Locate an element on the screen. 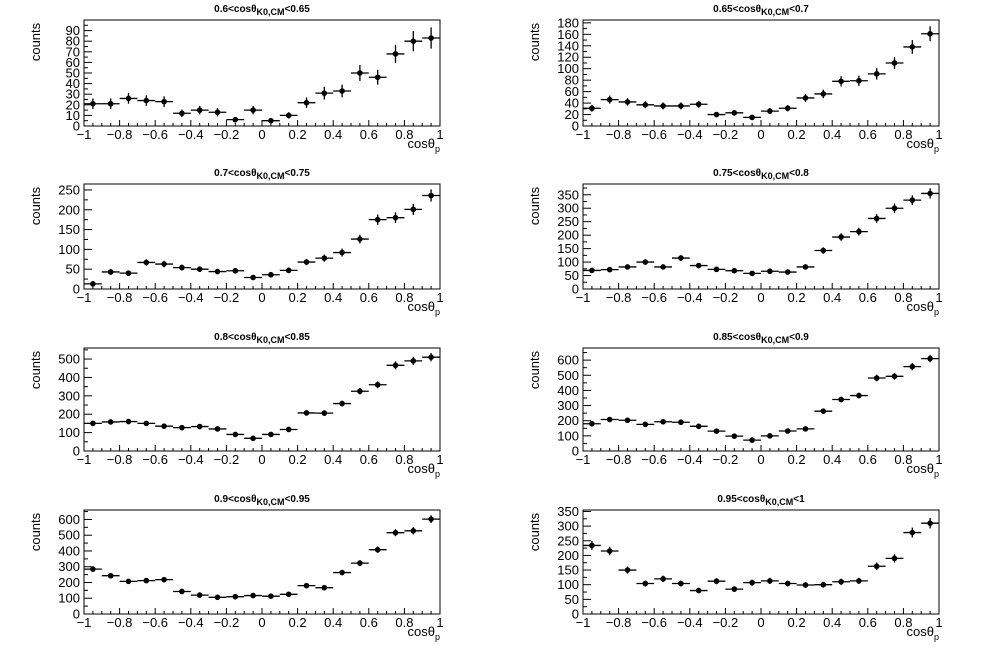 The height and width of the screenshot is (649, 997). chart-title-prefix: 0.6<cosθ is located at coordinates (235, 9).